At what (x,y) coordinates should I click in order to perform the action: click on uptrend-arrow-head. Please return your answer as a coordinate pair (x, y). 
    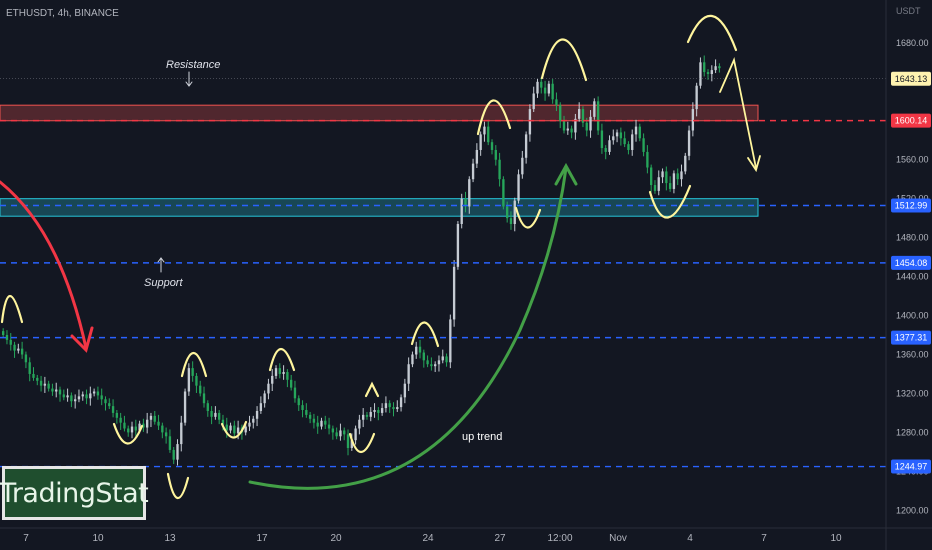
    Looking at the image, I should click on (566, 174).